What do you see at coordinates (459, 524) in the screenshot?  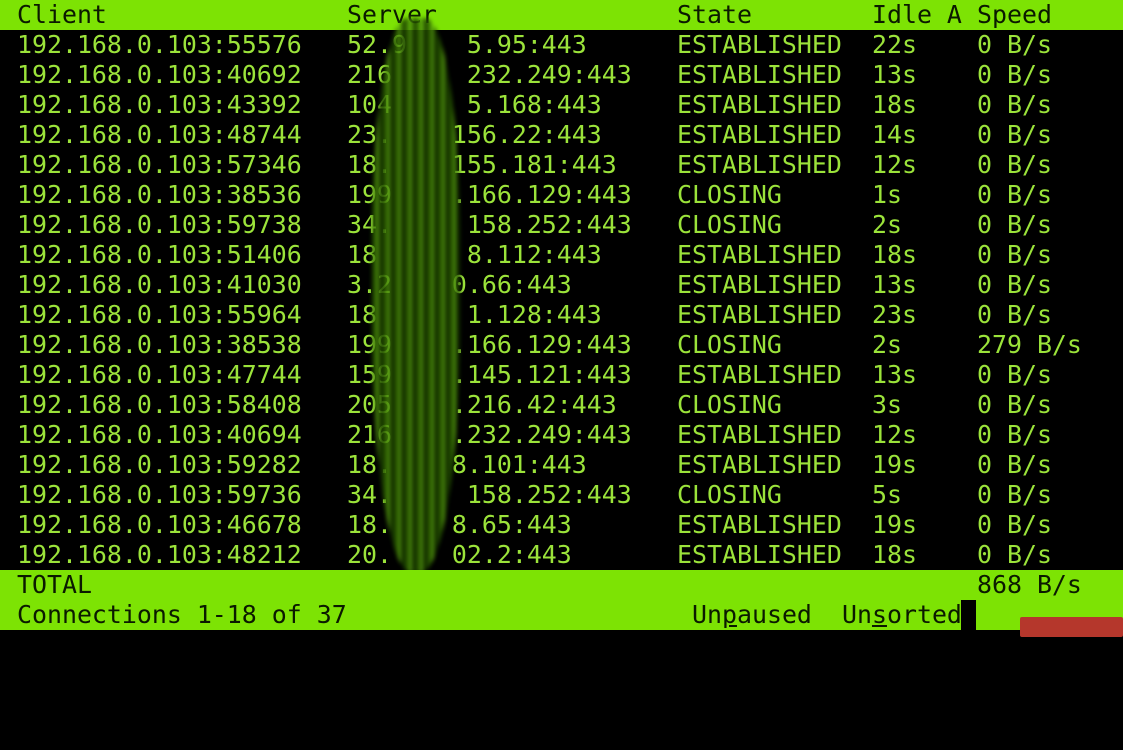 I see `cell-server: 18. 8.65:443` at bounding box center [459, 524].